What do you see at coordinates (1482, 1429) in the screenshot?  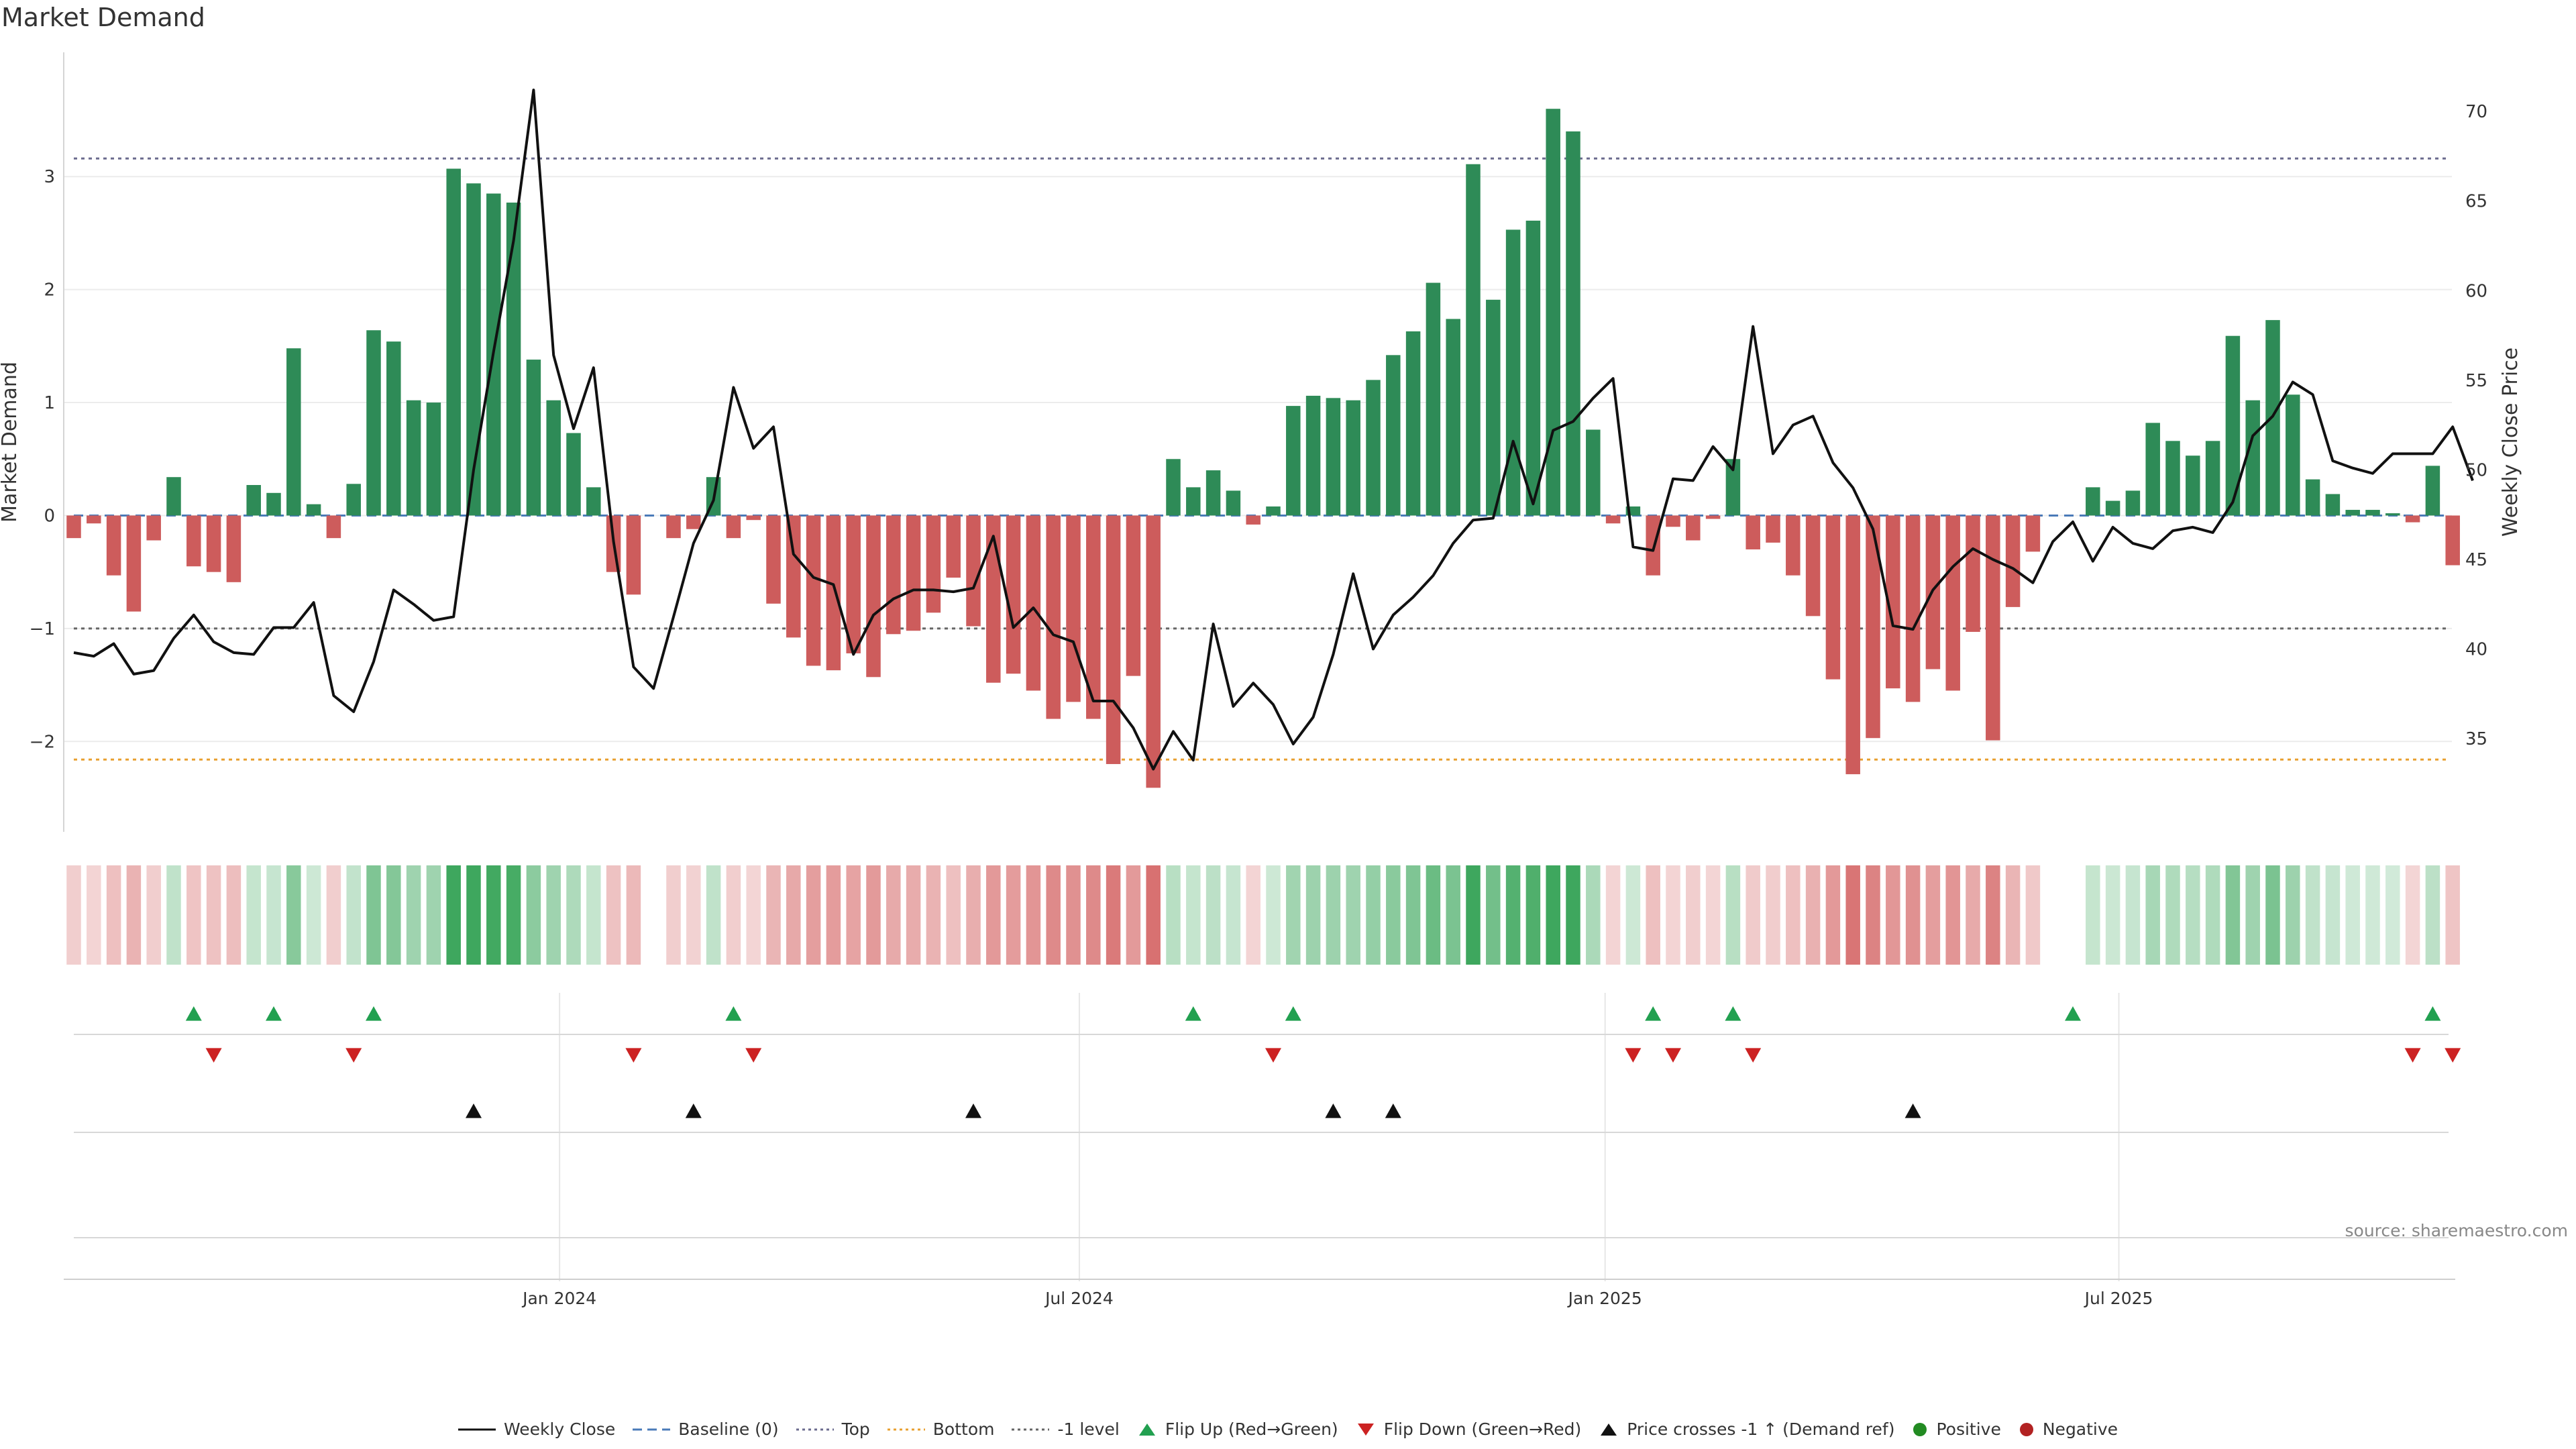 I see `legend-label: Flip Down (Green→Red)` at bounding box center [1482, 1429].